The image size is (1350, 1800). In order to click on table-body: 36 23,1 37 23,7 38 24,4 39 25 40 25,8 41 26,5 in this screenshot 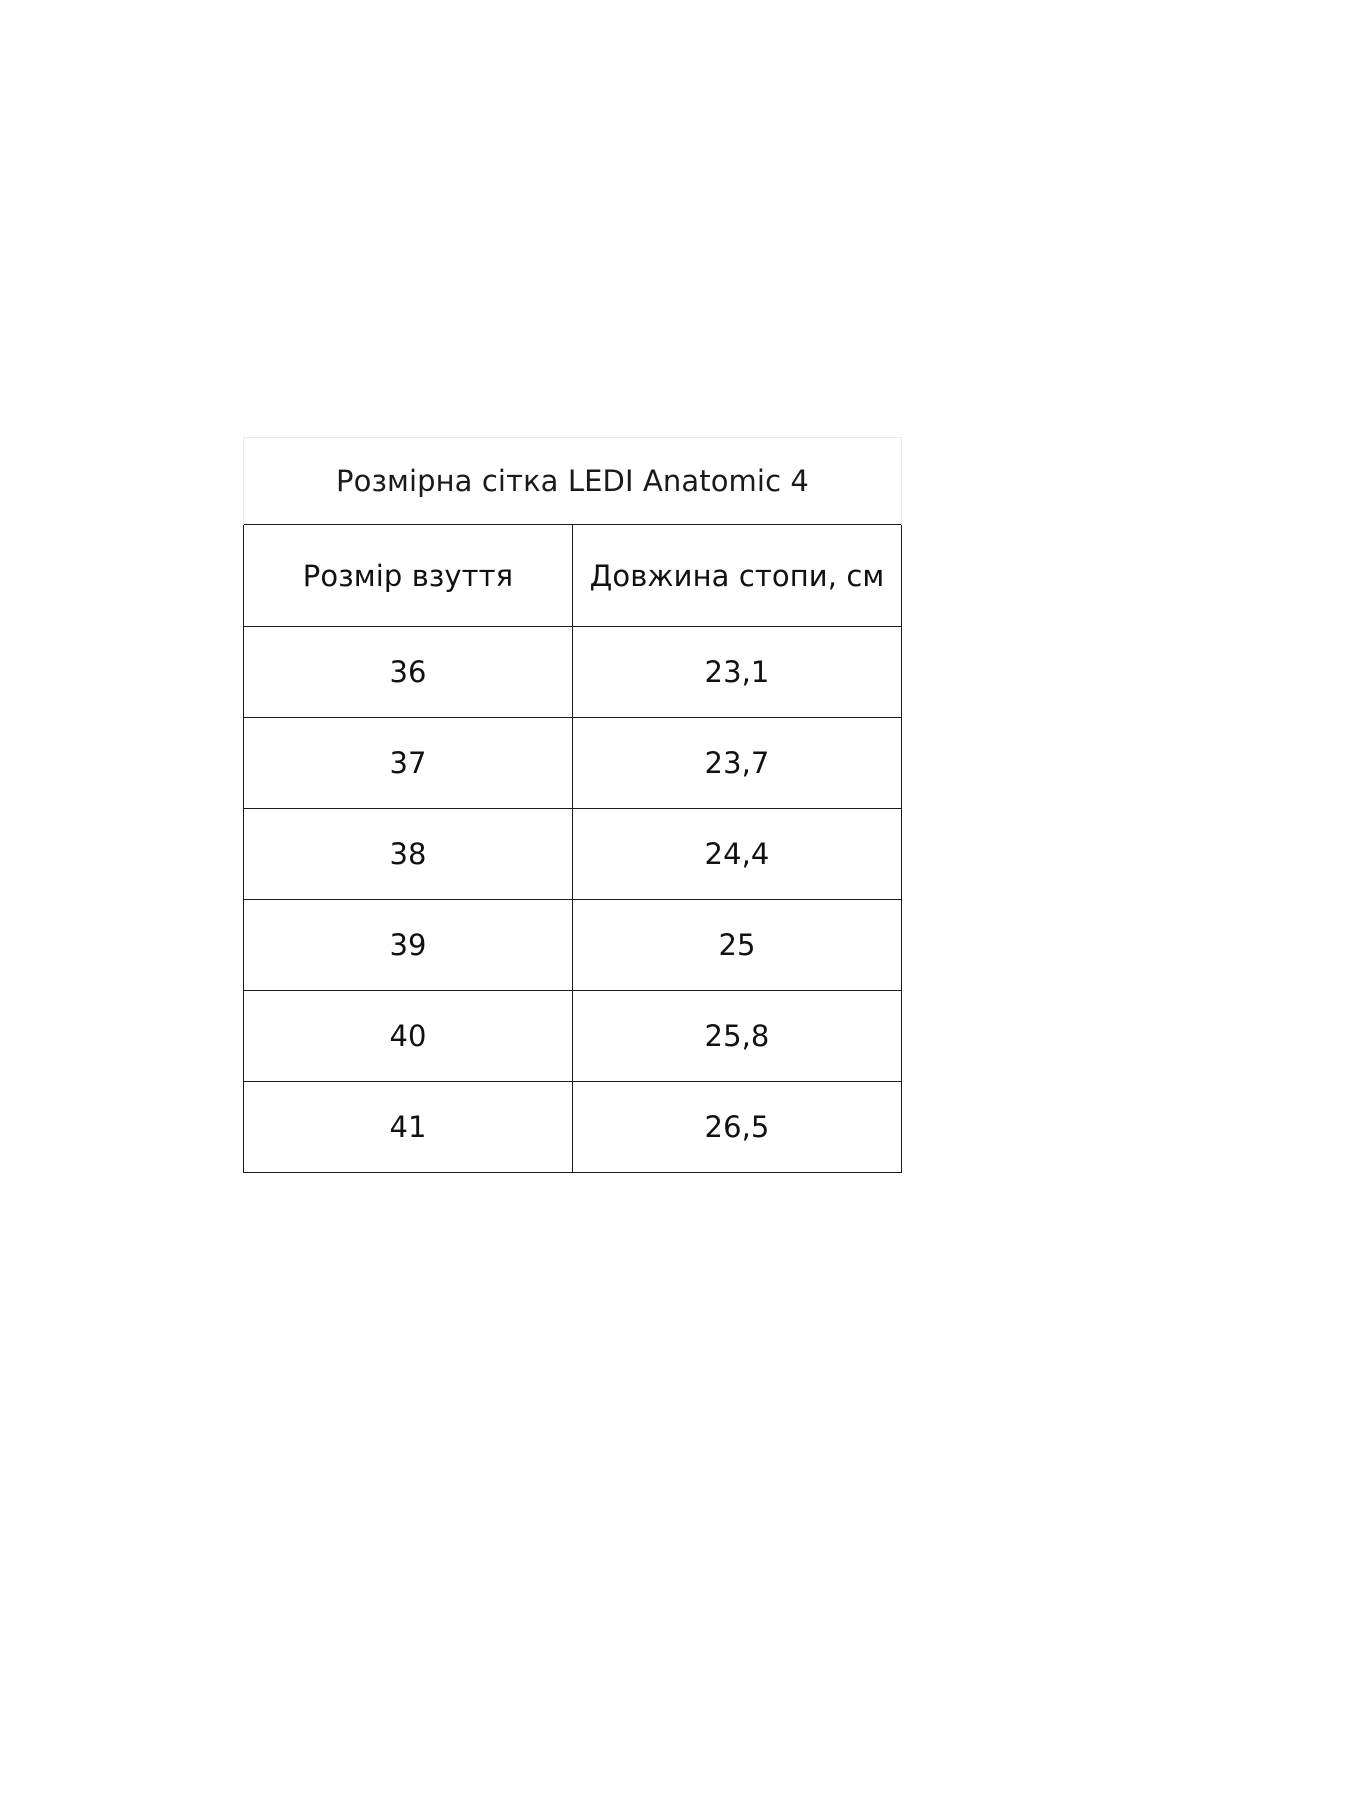, I will do `click(573, 899)`.